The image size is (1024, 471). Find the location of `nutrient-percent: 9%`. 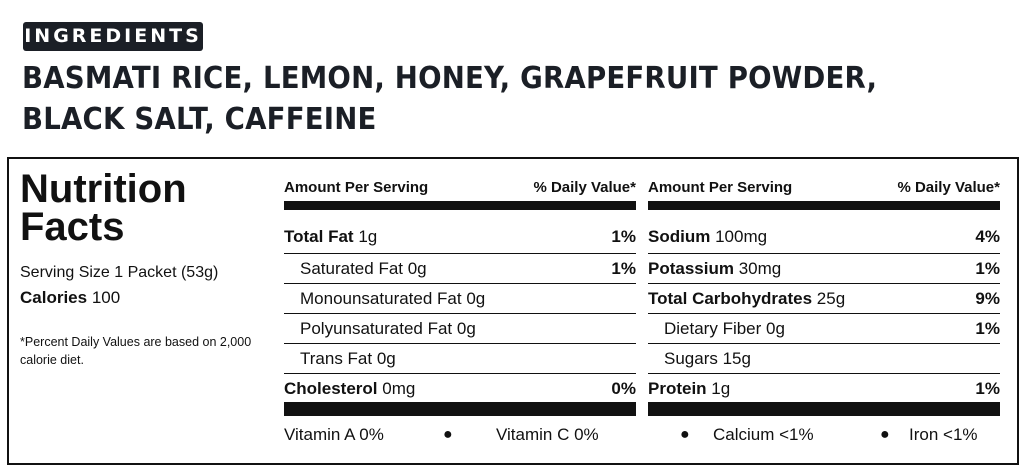

nutrient-percent: 9% is located at coordinates (987, 298).